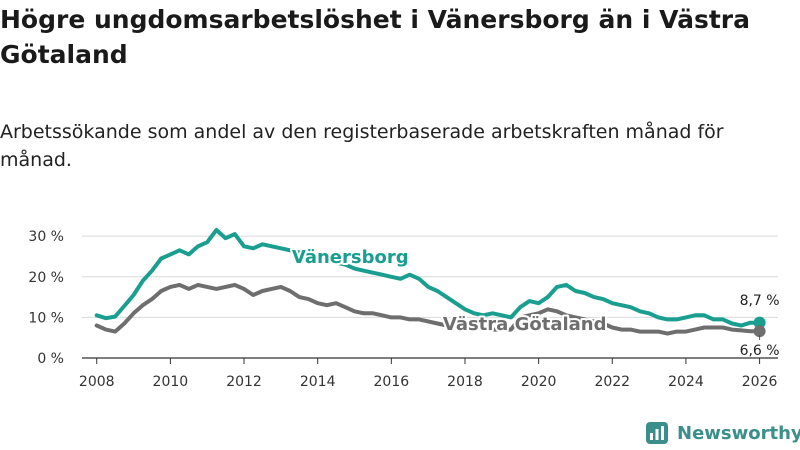 This screenshot has height=450, width=800. What do you see at coordinates (392, 382) in the screenshot?
I see `x-tick-label: 2016` at bounding box center [392, 382].